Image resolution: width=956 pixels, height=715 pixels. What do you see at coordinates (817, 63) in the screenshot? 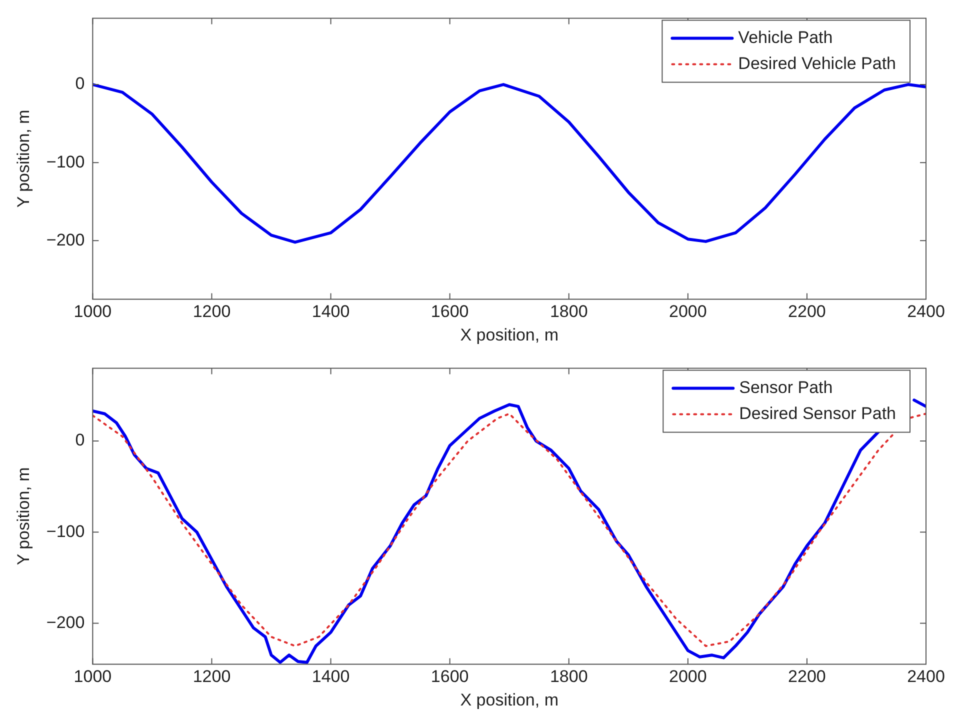
I see `legend-label: Desired Vehicle Path` at bounding box center [817, 63].